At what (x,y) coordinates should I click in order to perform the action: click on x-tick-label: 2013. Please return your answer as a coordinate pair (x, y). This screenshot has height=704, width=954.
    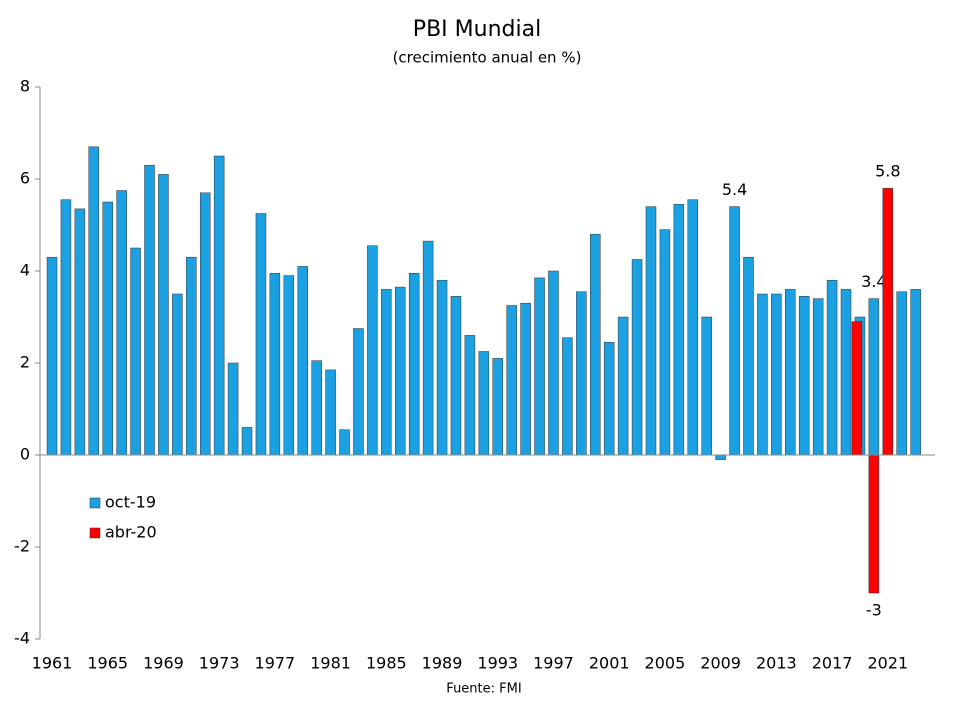
    Looking at the image, I should click on (776, 663).